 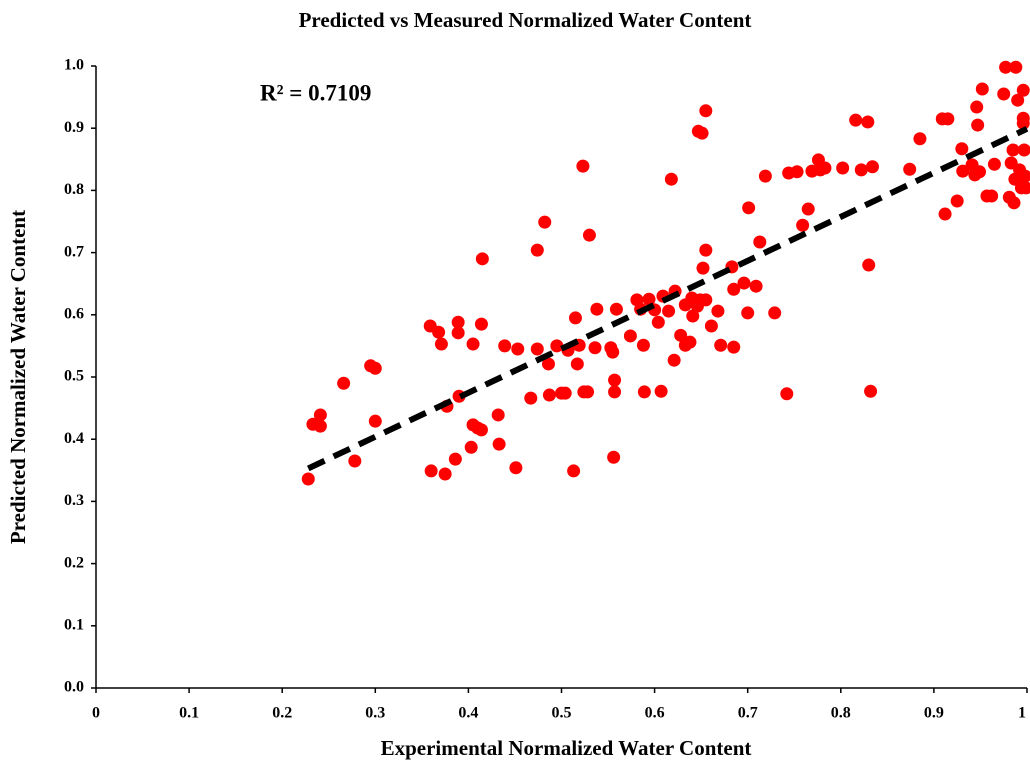 I want to click on x-tick-label: 0.1, so click(x=189, y=713).